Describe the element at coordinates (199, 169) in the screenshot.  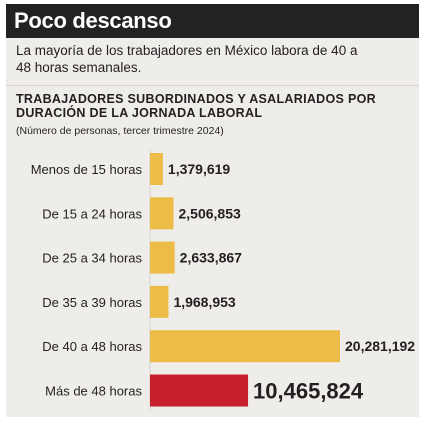
I see `value-label: 1,379,619` at that location.